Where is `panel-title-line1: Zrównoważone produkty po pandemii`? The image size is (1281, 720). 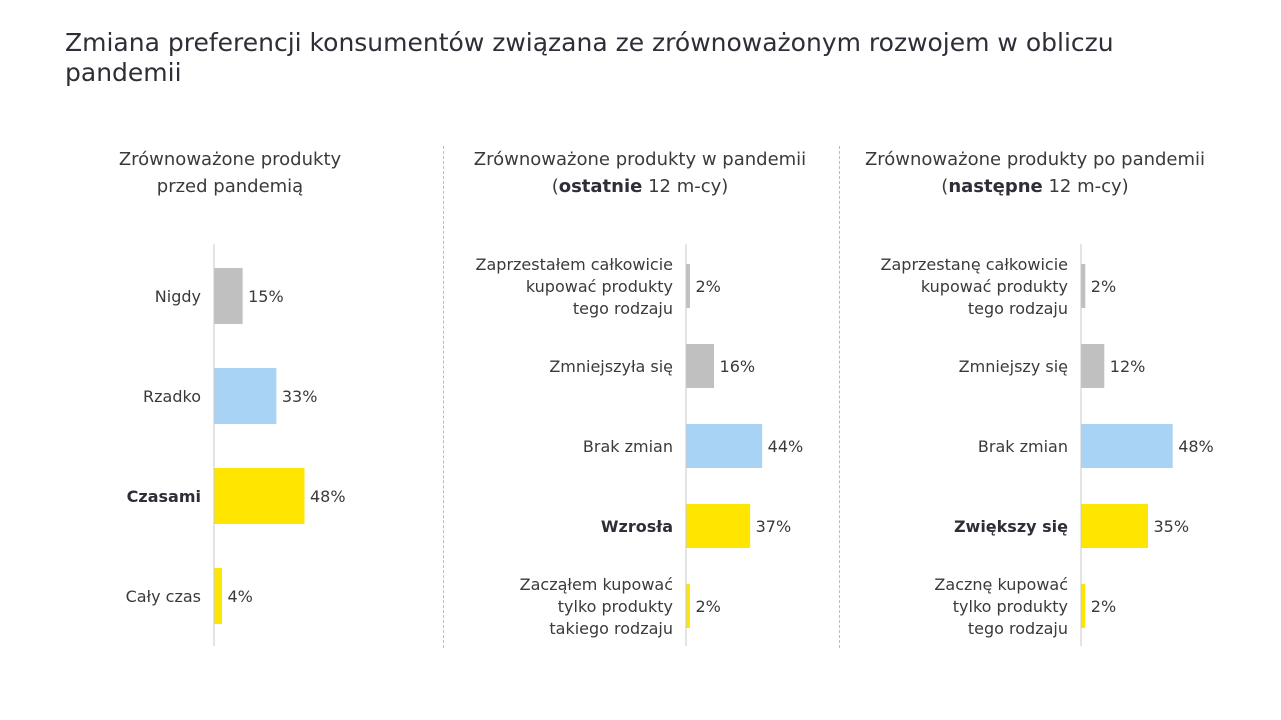 panel-title-line1: Zrównoważone produkty po pandemii is located at coordinates (1035, 159).